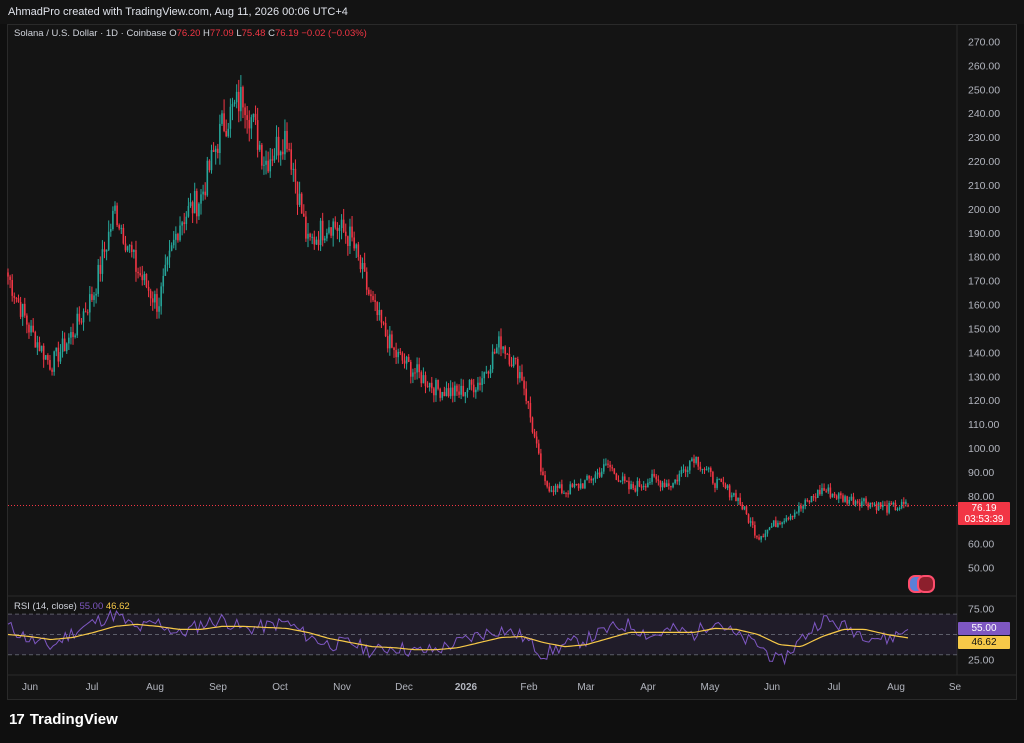 The image size is (1024, 743). I want to click on price-tick-label: 200.00, so click(984, 210).